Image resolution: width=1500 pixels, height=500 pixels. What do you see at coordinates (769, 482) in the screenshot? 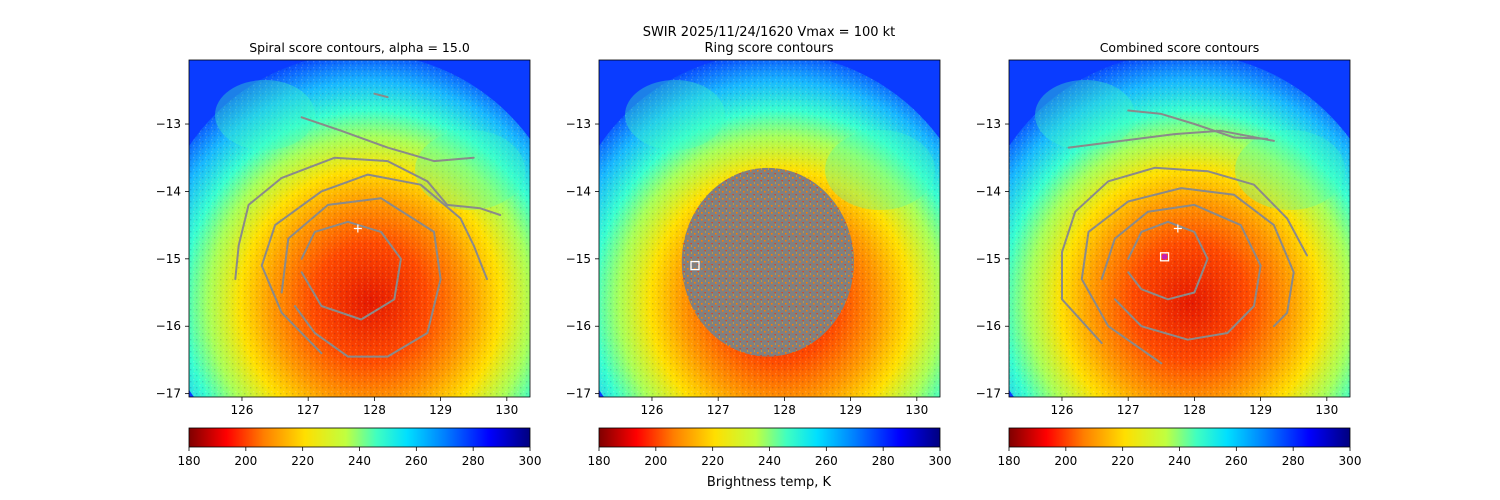
I see `colorbar-label: Brightness temp, K` at bounding box center [769, 482].